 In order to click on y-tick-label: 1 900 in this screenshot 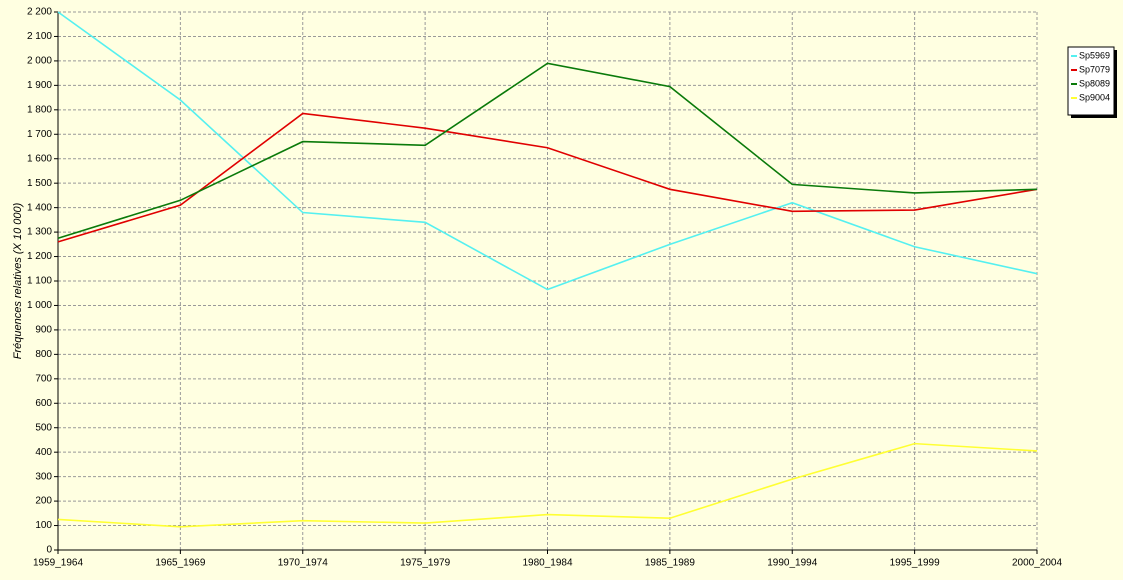, I will do `click(39, 85)`.